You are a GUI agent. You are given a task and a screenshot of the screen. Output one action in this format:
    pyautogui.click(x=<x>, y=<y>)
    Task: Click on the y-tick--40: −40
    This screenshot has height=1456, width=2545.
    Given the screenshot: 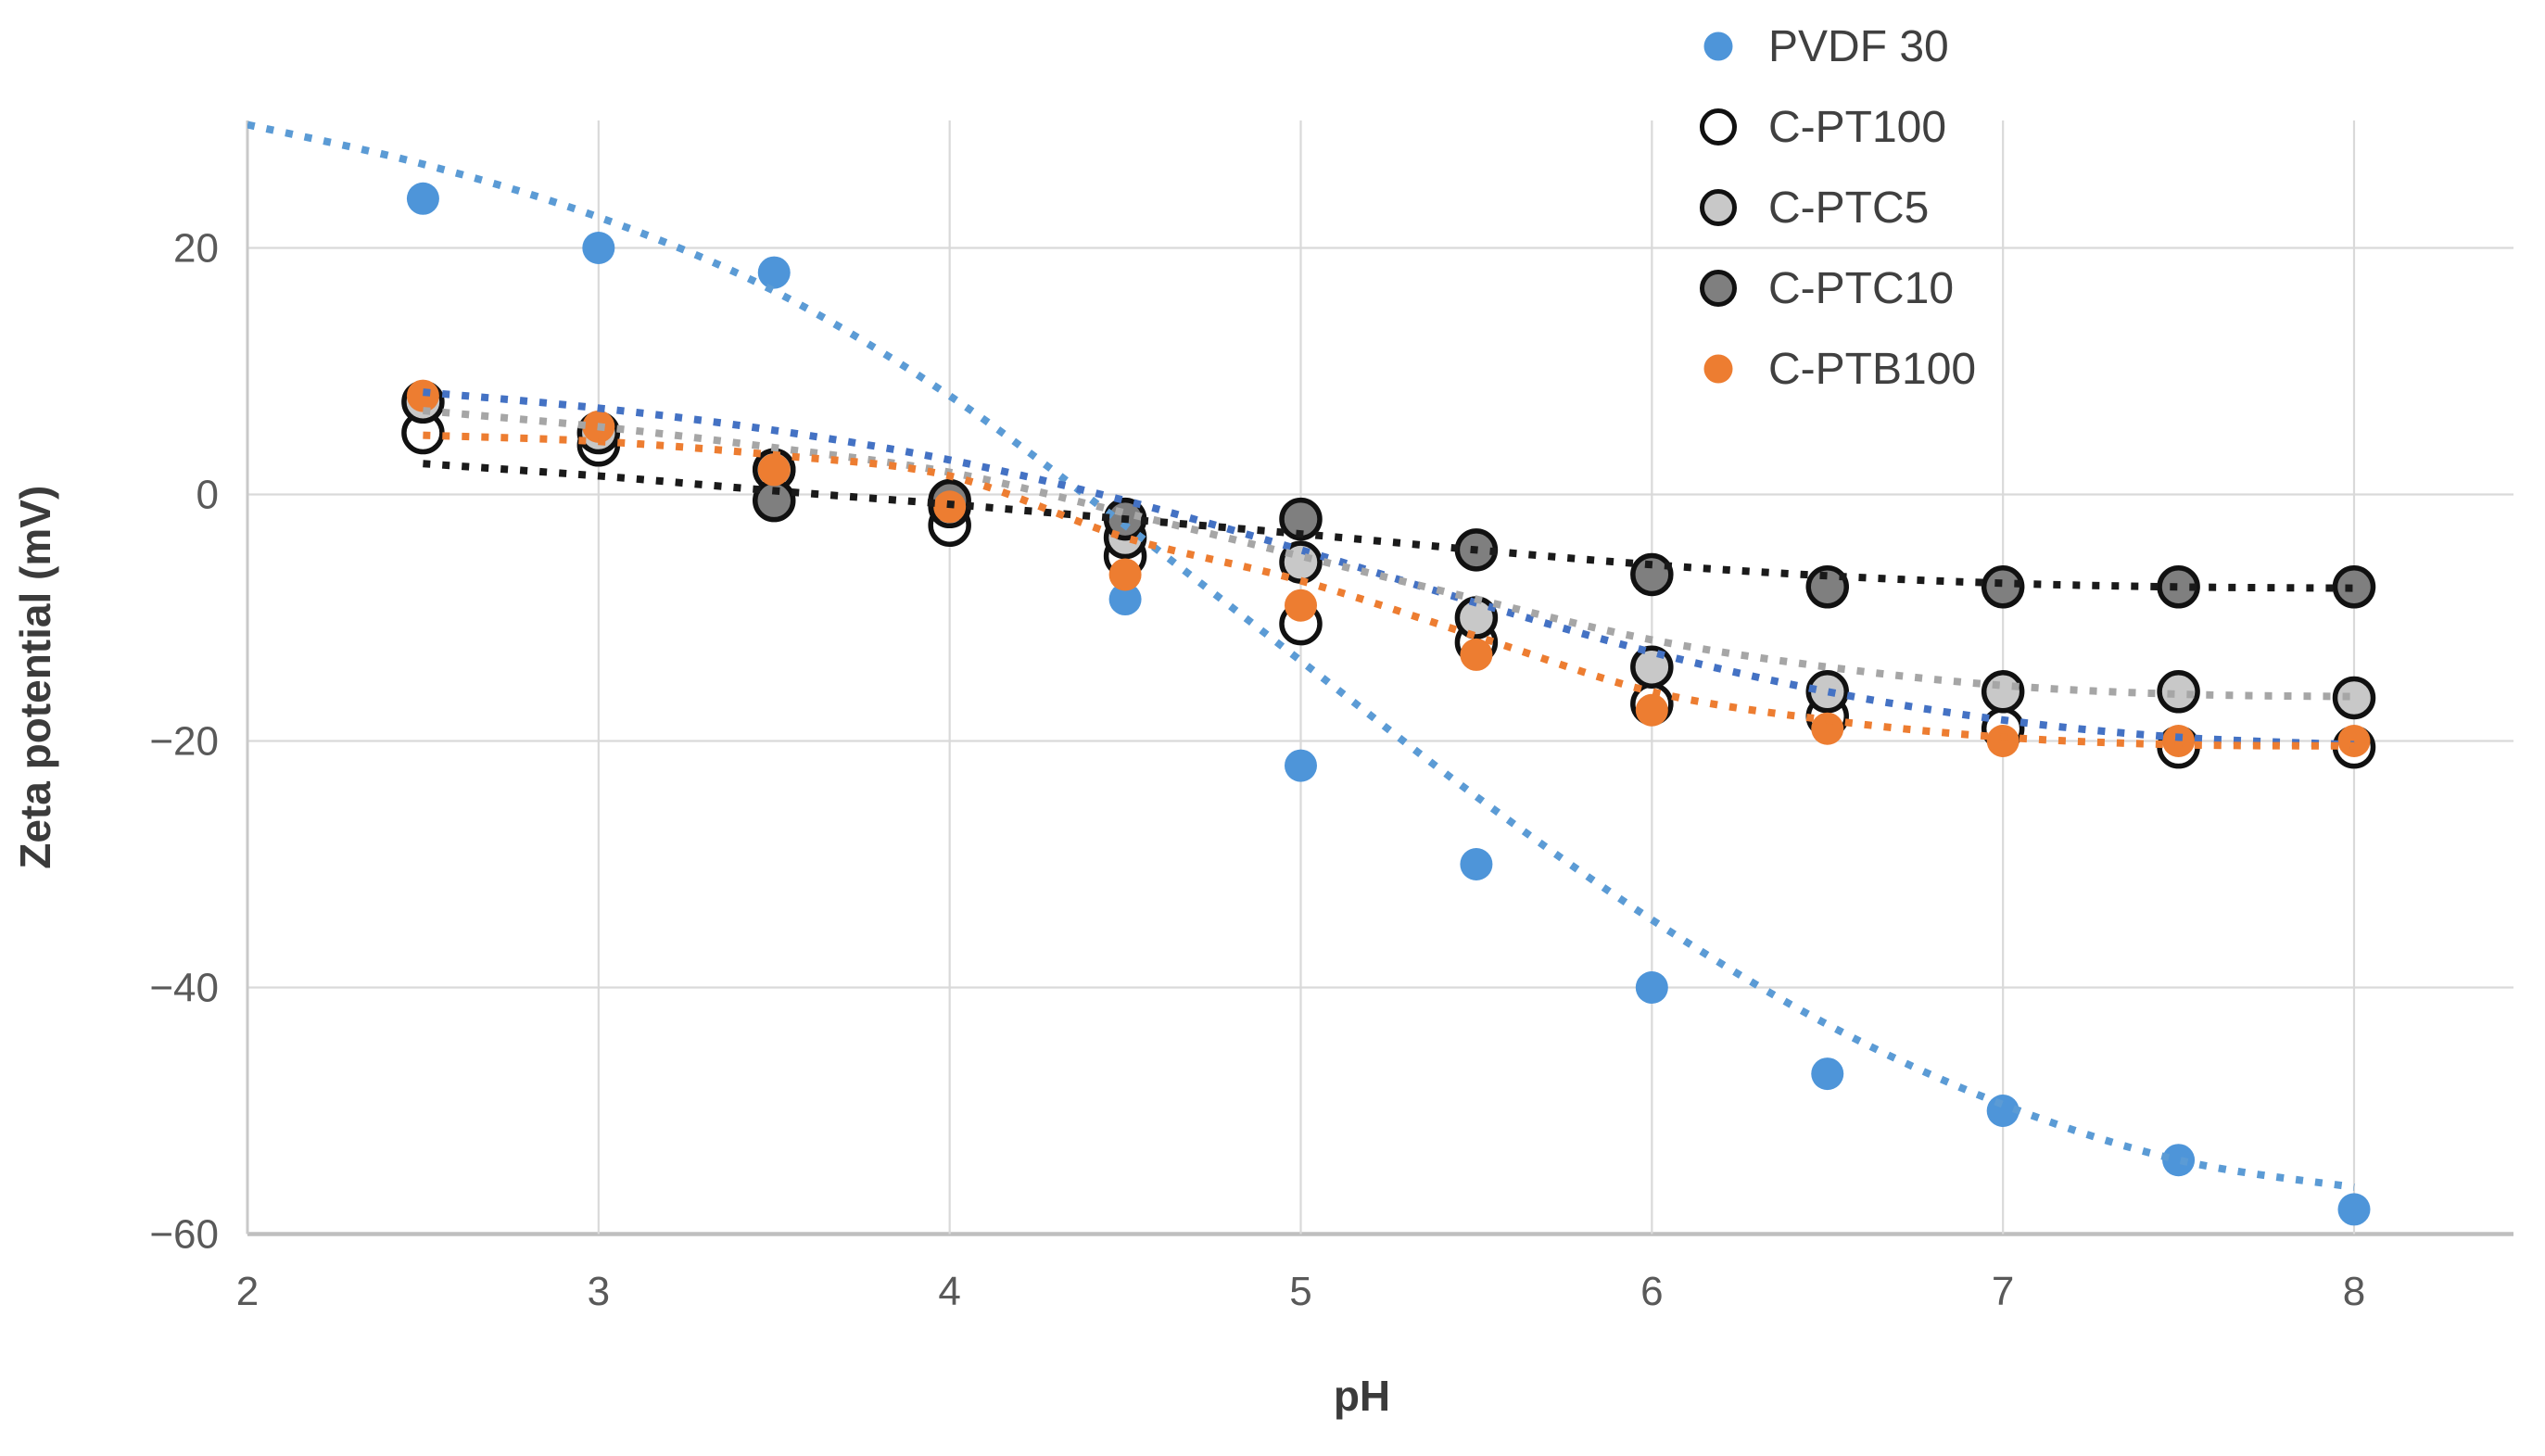 What is the action you would take?
    pyautogui.click(x=184, y=989)
    